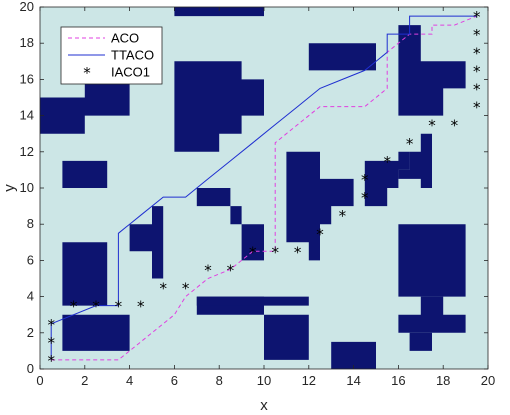  Describe the element at coordinates (27, 187) in the screenshot. I see `y-tick-label: 10` at that location.